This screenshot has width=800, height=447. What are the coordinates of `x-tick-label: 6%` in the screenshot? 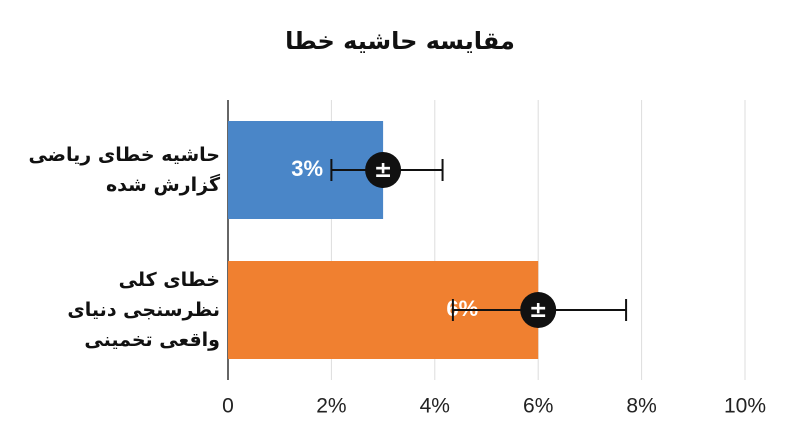 It's located at (538, 406).